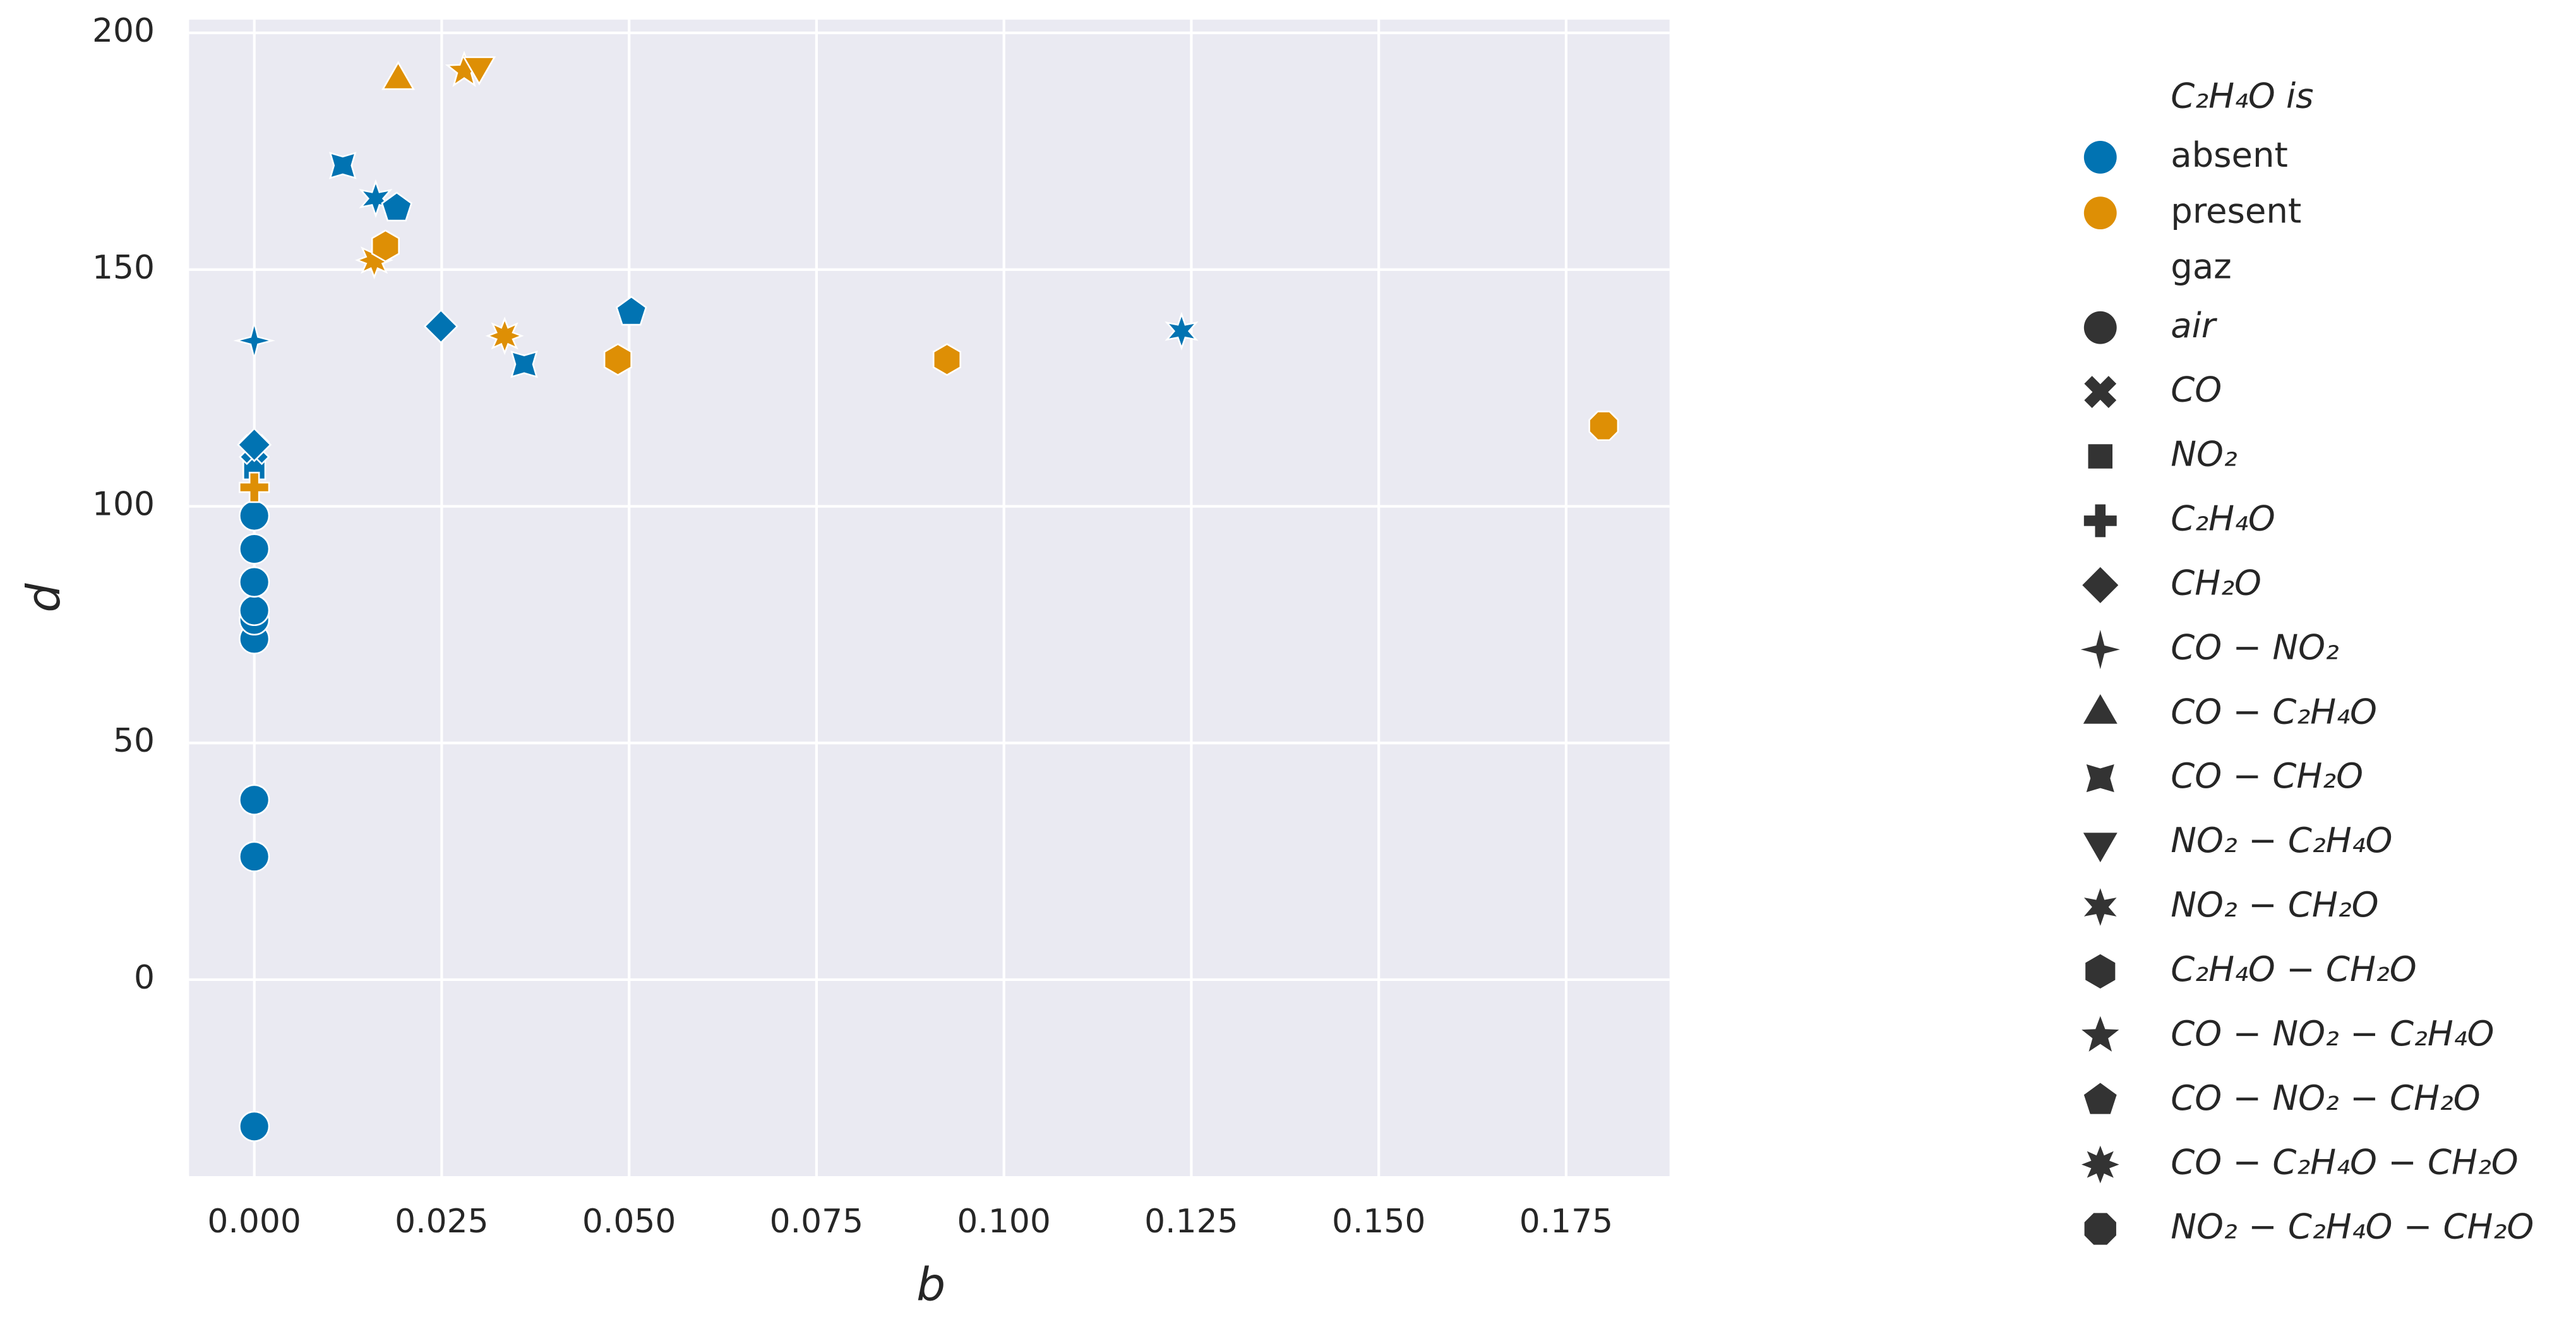  Describe the element at coordinates (816, 1222) in the screenshot. I see `x-tick-label: 0.075` at that location.